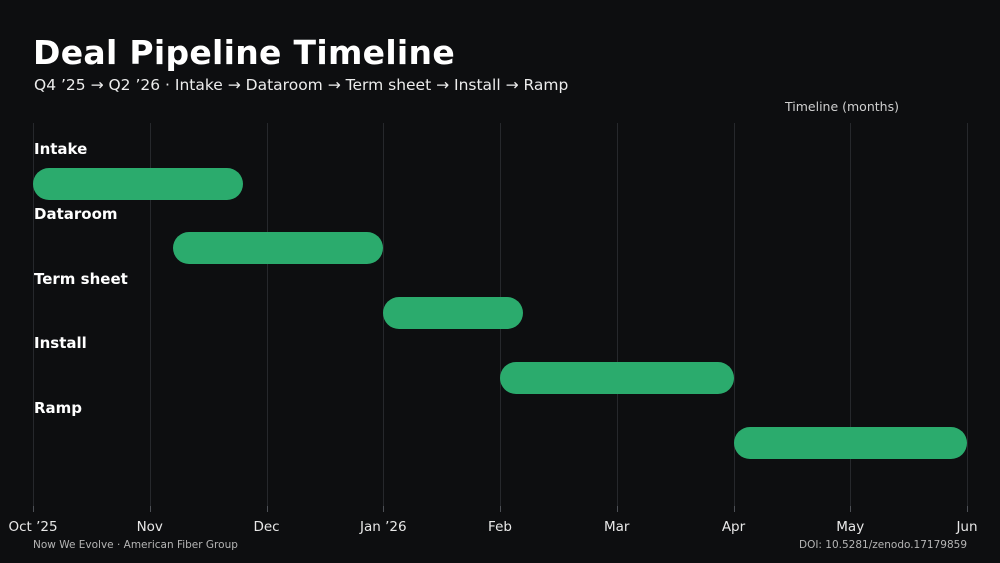 This screenshot has height=563, width=1000. What do you see at coordinates (61, 149) in the screenshot?
I see `task-label: Intake` at bounding box center [61, 149].